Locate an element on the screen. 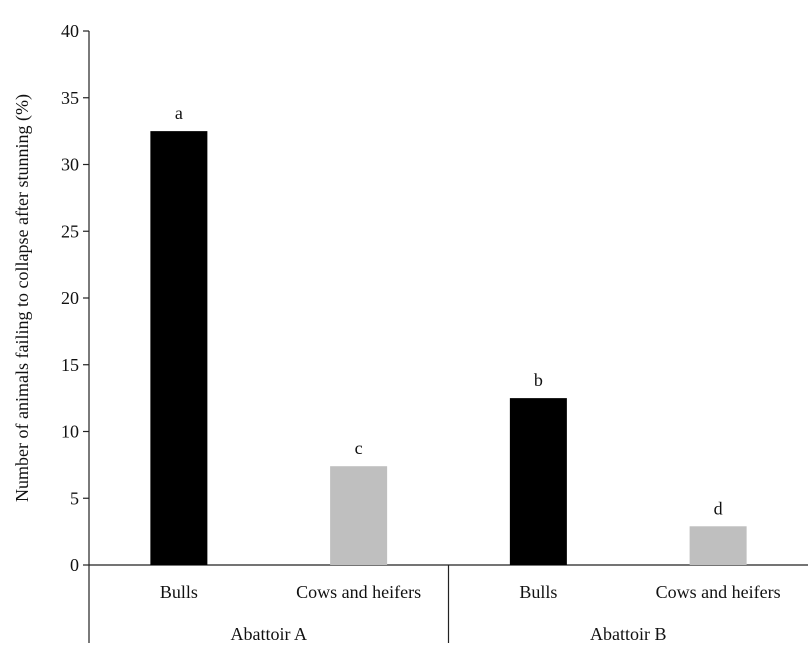  y-tick-label: 0 is located at coordinates (74, 565).